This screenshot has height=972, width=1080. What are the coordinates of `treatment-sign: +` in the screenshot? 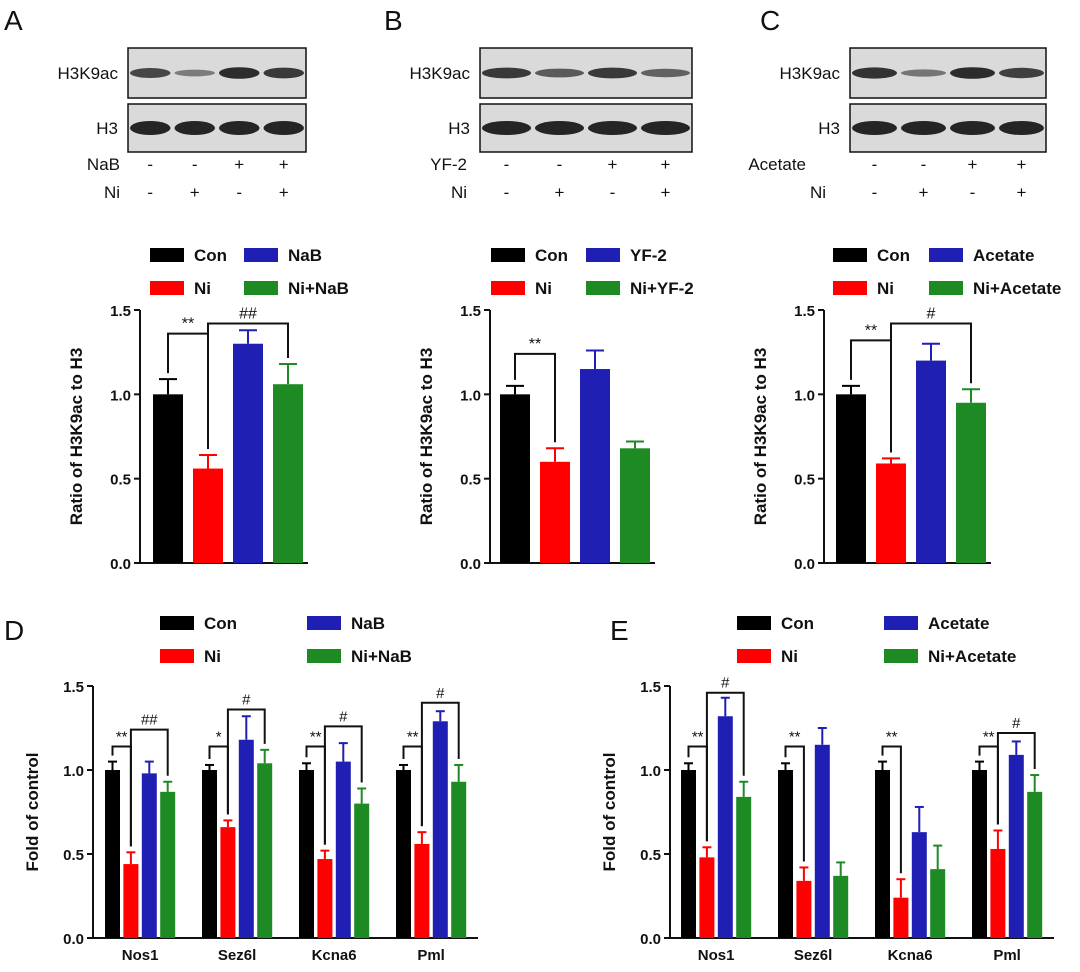 It's located at (284, 164).